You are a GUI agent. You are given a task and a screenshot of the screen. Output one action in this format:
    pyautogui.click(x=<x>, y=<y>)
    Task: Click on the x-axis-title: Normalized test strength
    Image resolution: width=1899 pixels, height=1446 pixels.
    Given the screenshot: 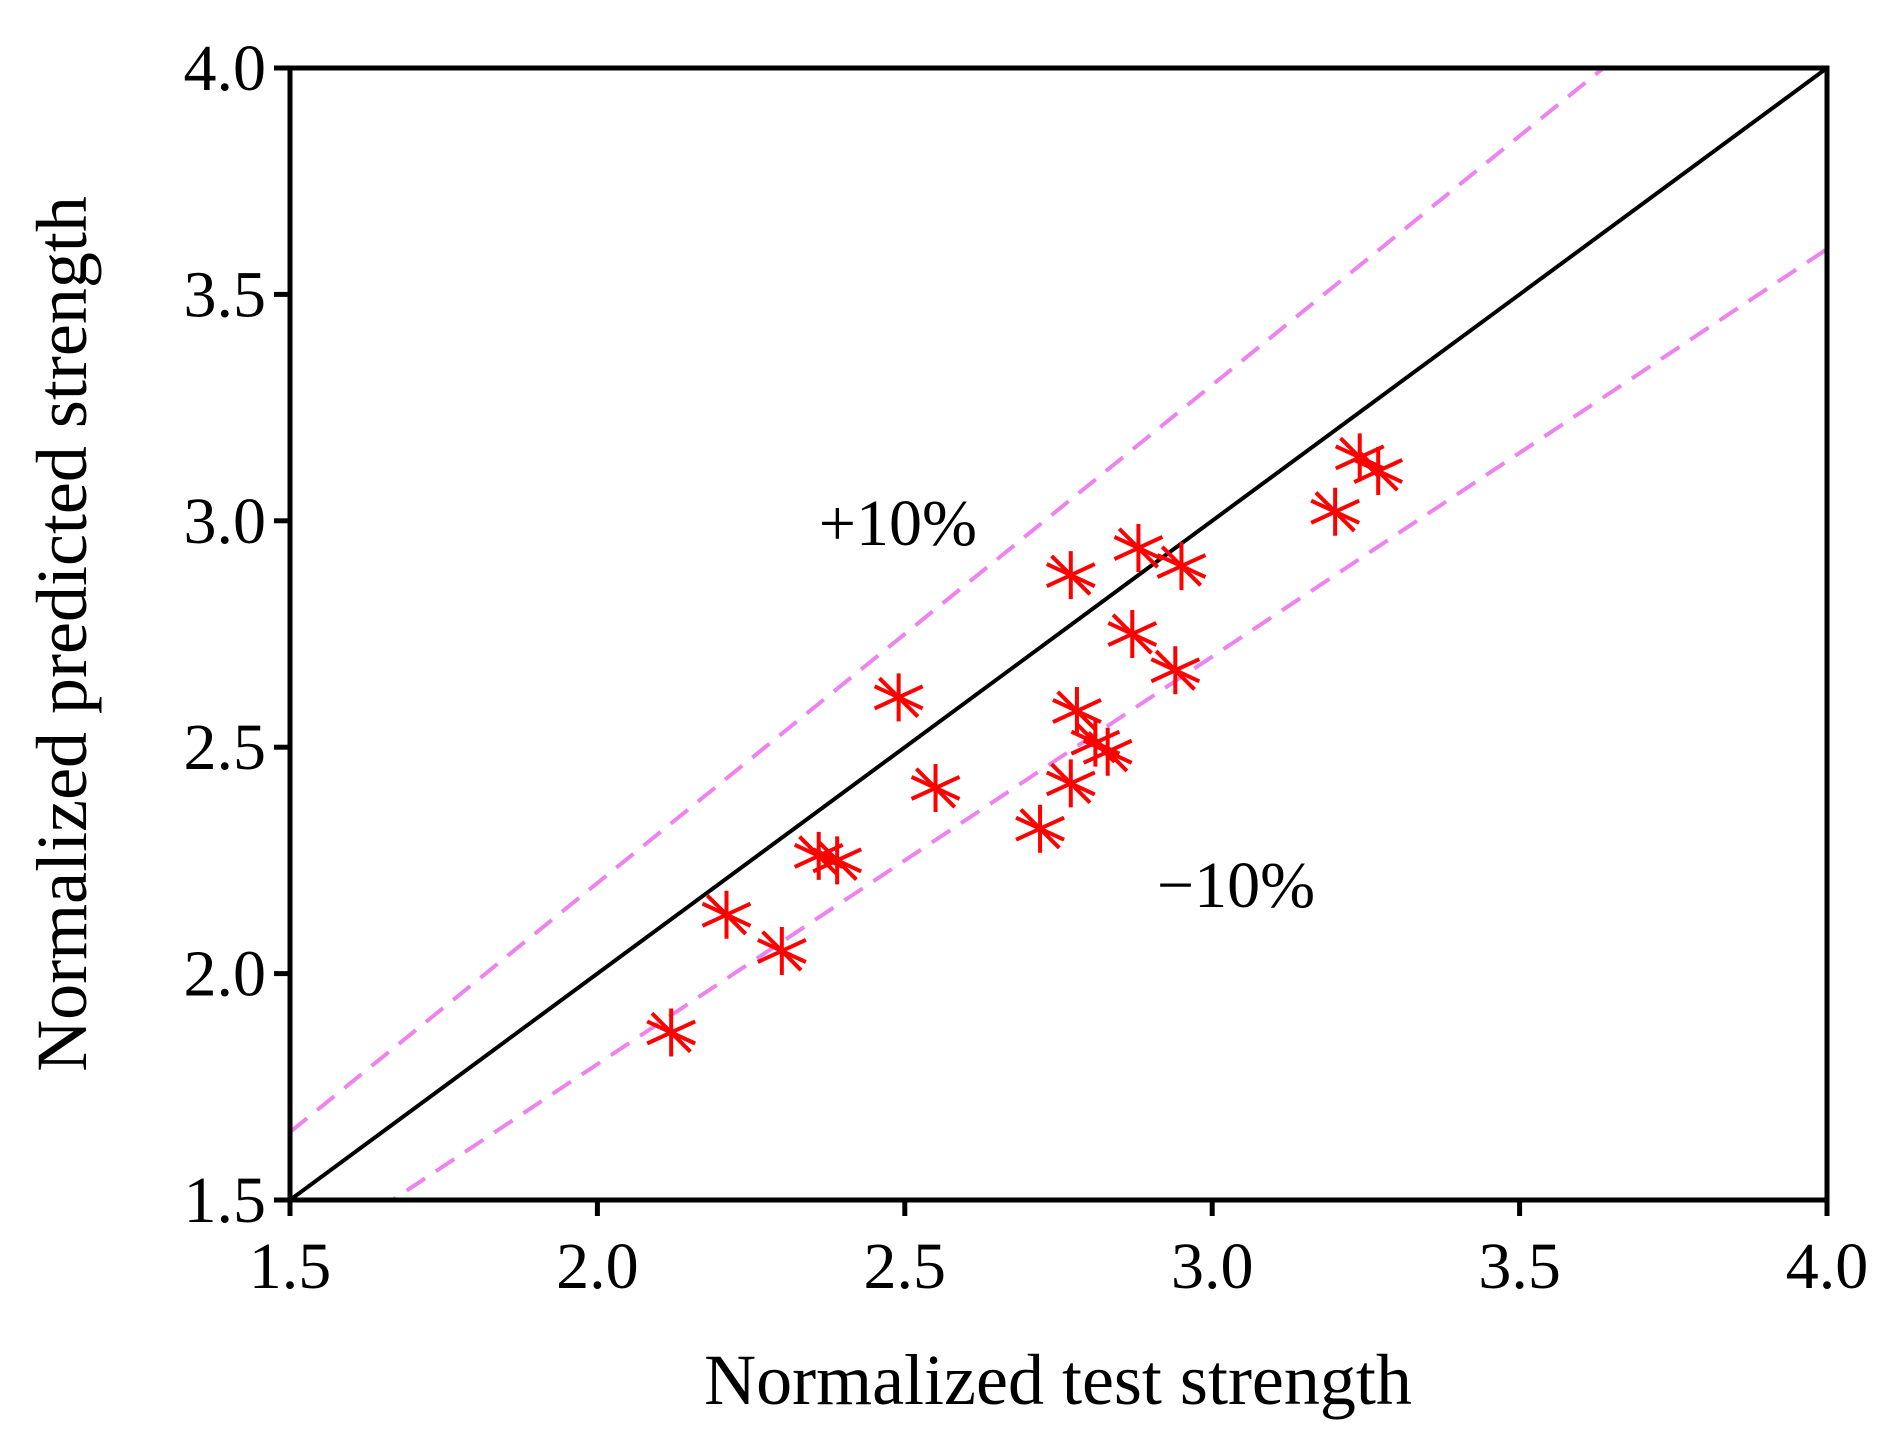 What is the action you would take?
    pyautogui.click(x=1058, y=1380)
    